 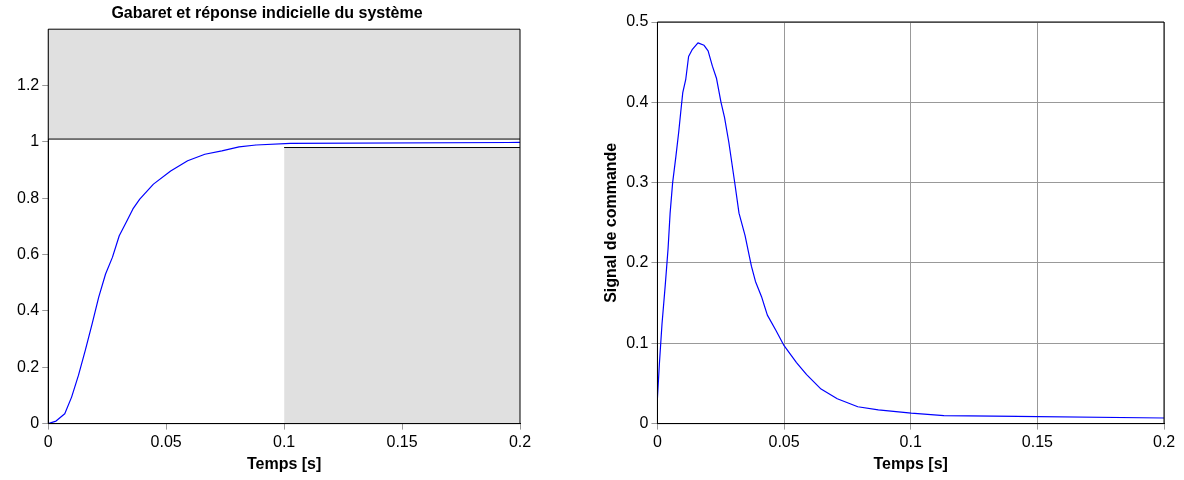 What do you see at coordinates (637, 21) in the screenshot?
I see `y-tick-label: 0.5` at bounding box center [637, 21].